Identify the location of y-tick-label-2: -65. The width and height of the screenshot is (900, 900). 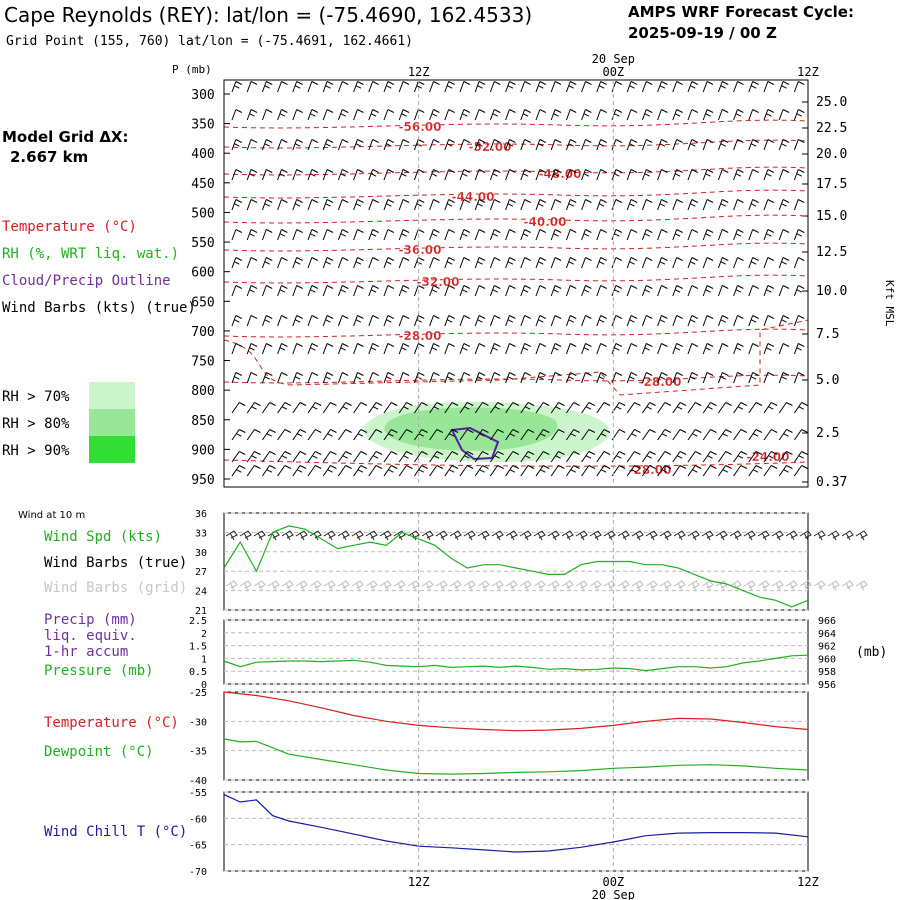
(198, 846).